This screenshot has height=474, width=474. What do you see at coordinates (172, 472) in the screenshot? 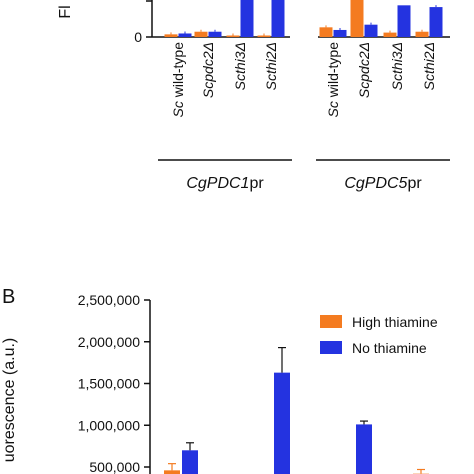
I see `panel-b-bar-high-thiamine` at bounding box center [172, 472].